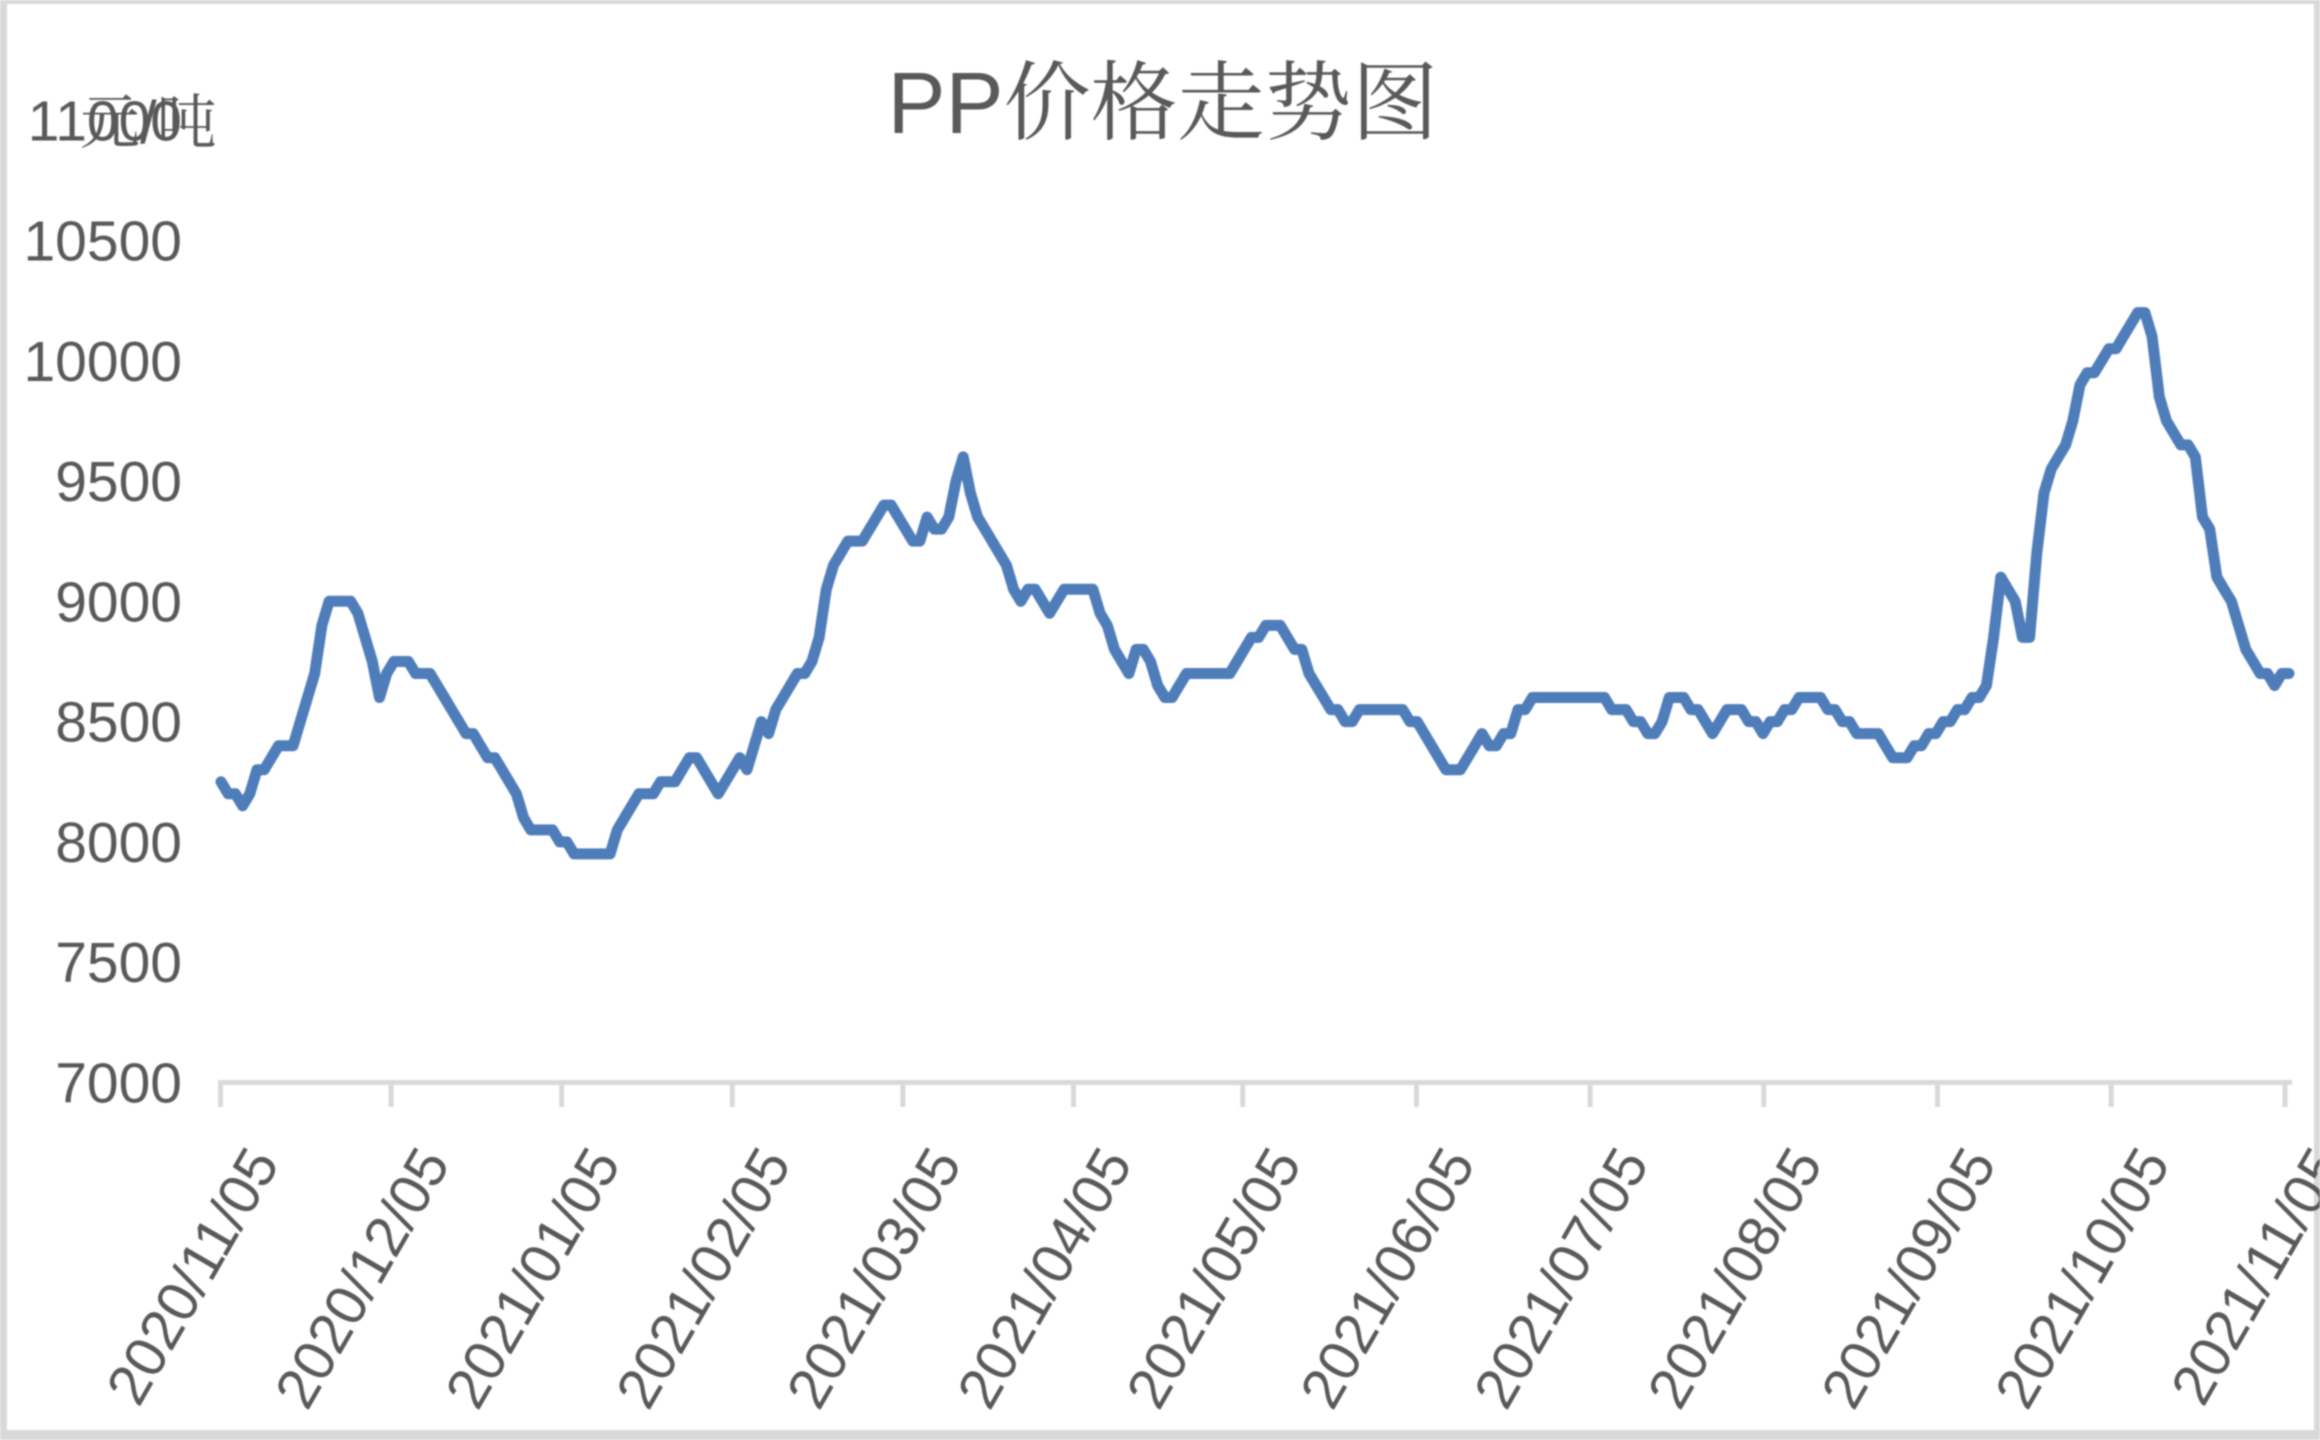  Describe the element at coordinates (105, 121) in the screenshot. I see `svg-text: 11000` at that location.